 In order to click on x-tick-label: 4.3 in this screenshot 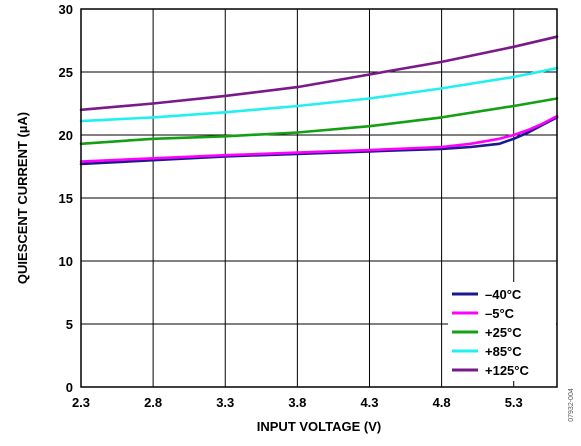, I will do `click(369, 402)`.